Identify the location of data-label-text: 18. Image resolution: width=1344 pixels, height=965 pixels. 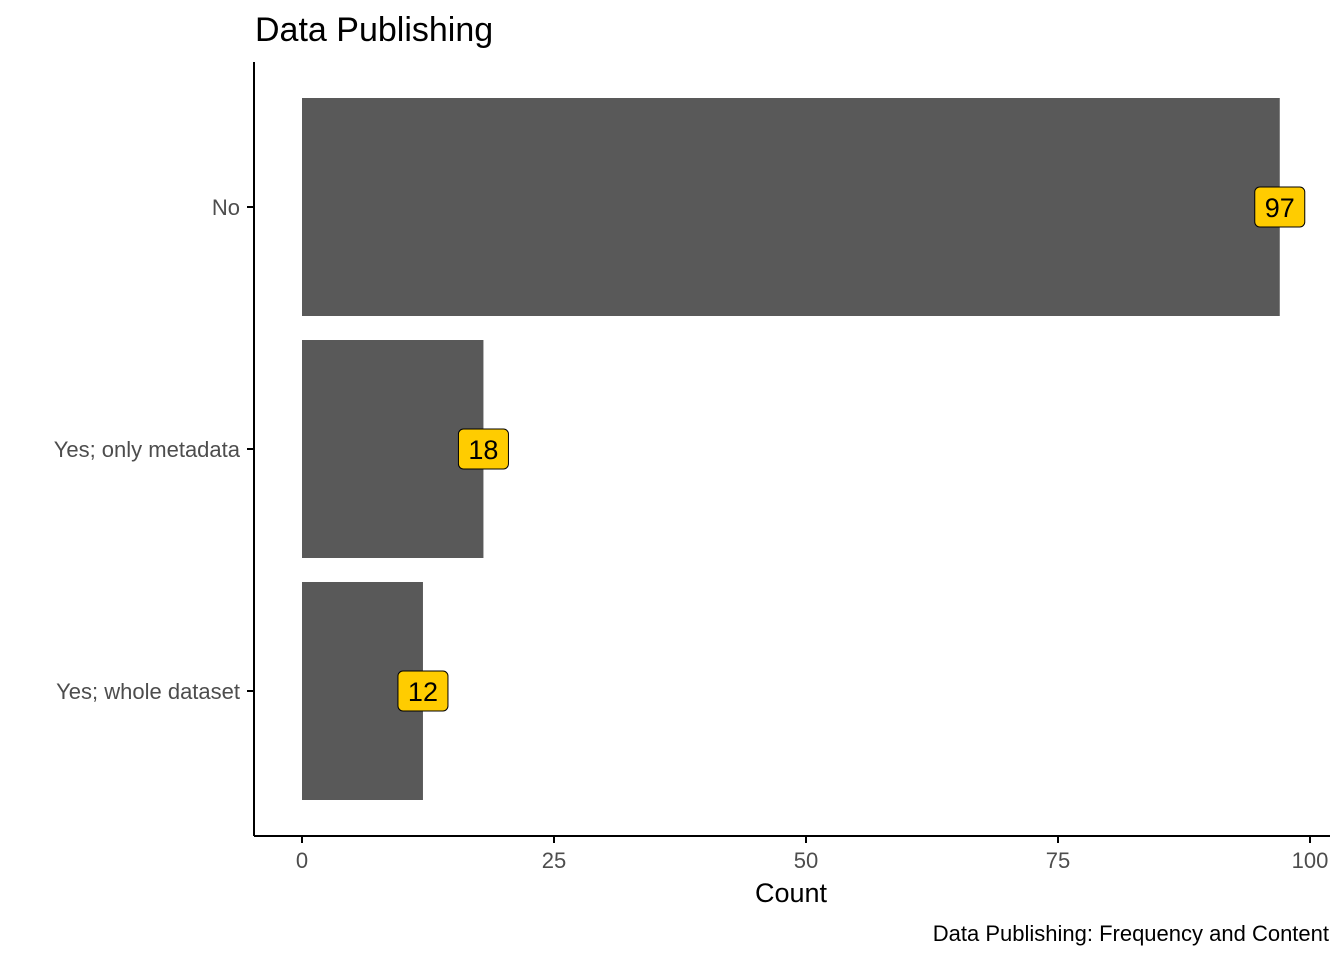
(483, 450).